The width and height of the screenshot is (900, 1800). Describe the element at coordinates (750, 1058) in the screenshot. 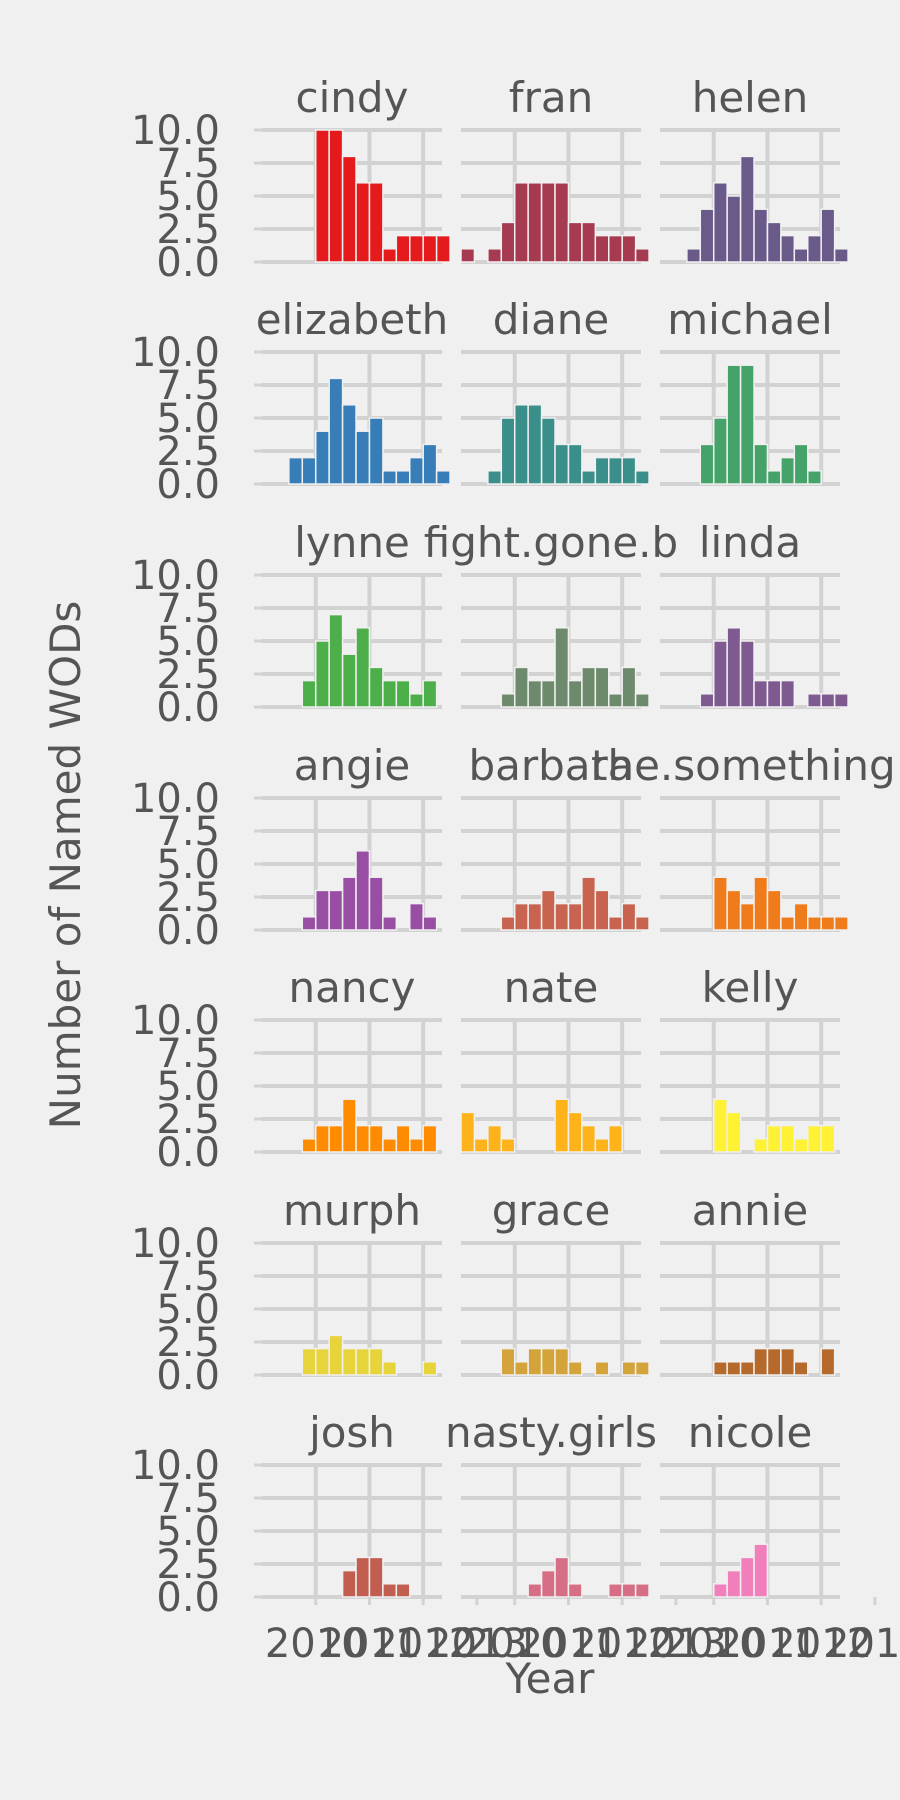

I see `facet-panel-kelly: kelly` at that location.